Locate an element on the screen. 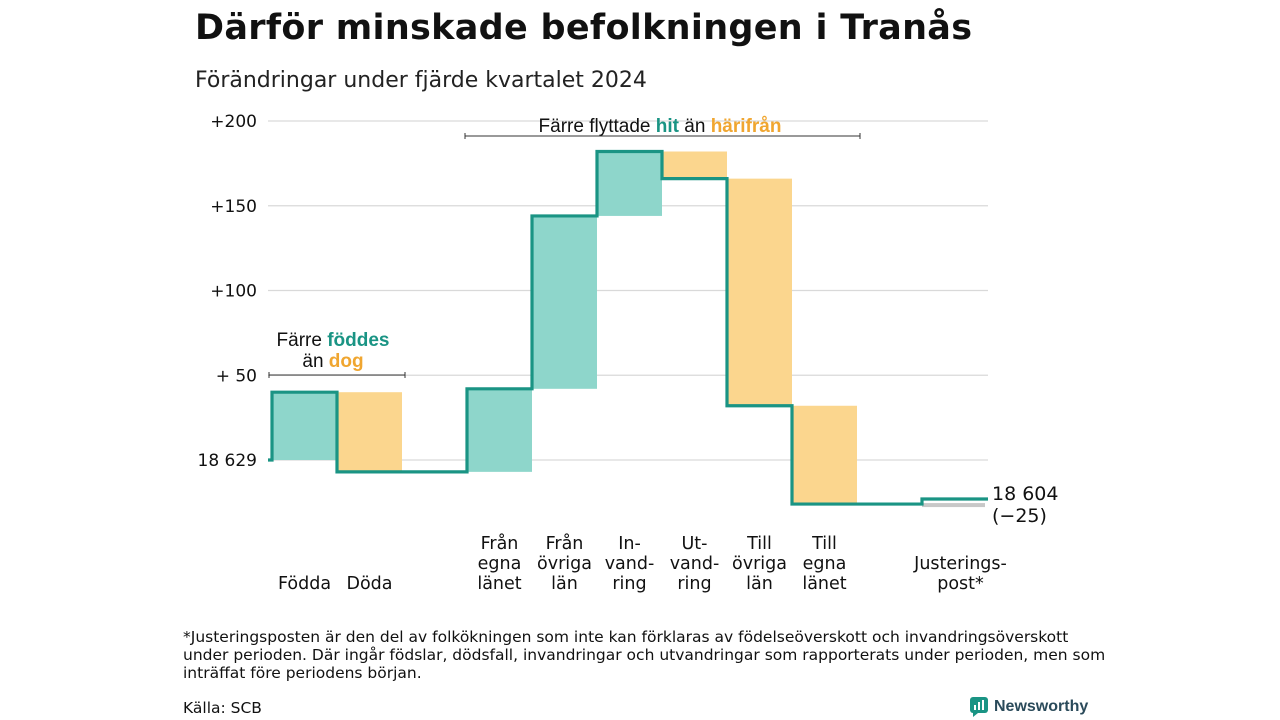  annotation-migration: Färre flyttade hit än härifrån is located at coordinates (660, 126).